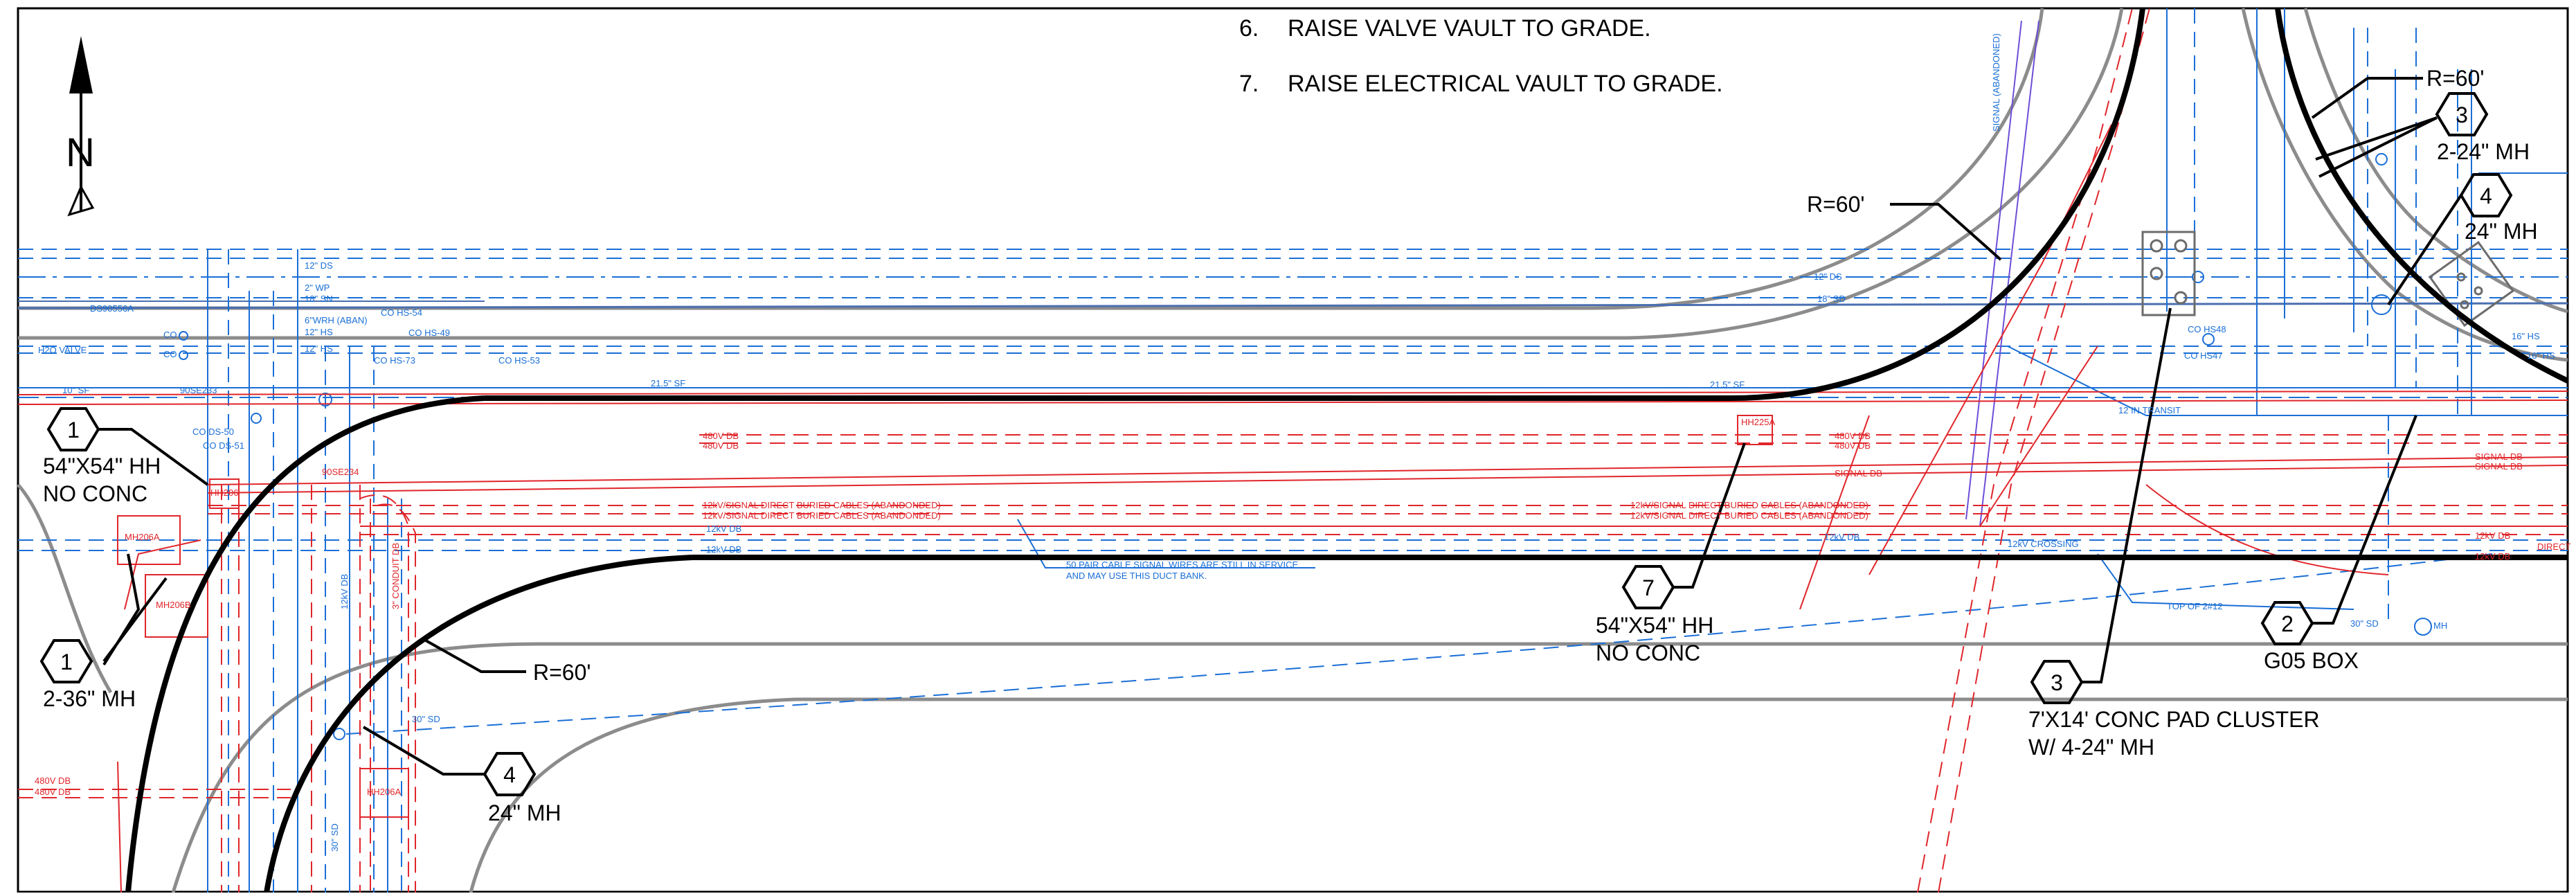 The image size is (2576, 896). Describe the element at coordinates (1249, 84) in the screenshot. I see `note-7-number: 7.` at that location.